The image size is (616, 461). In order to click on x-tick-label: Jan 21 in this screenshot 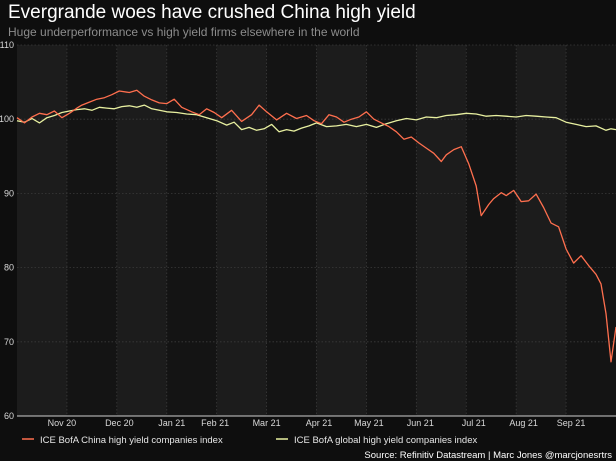, I will do `click(171, 423)`.